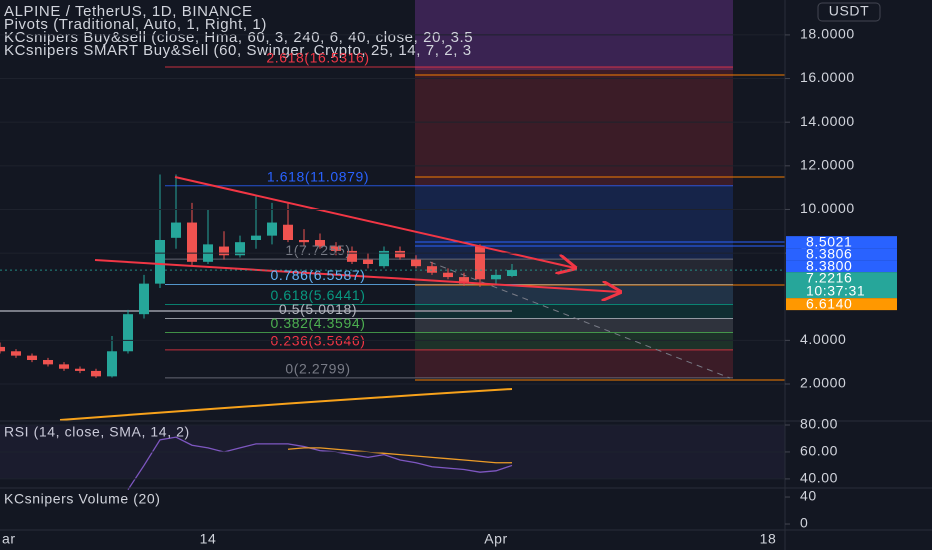 The height and width of the screenshot is (550, 932). I want to click on fib-label: 0.618(5.6441), so click(318, 295).